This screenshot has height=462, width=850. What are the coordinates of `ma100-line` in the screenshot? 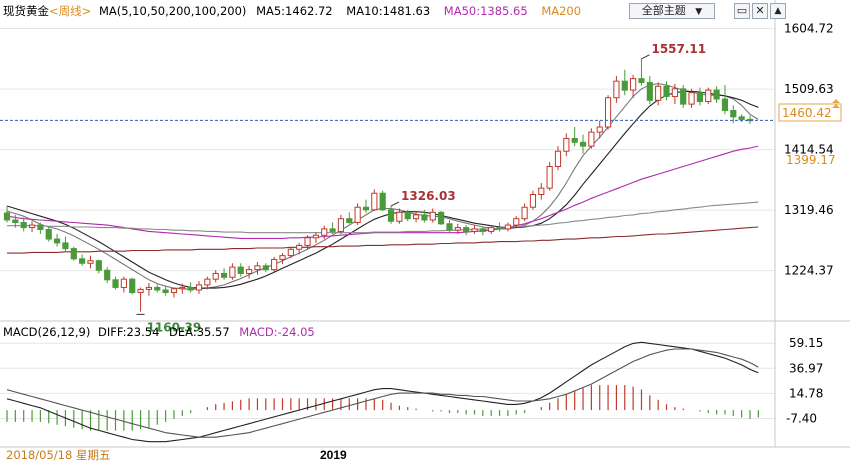 It's located at (383, 217).